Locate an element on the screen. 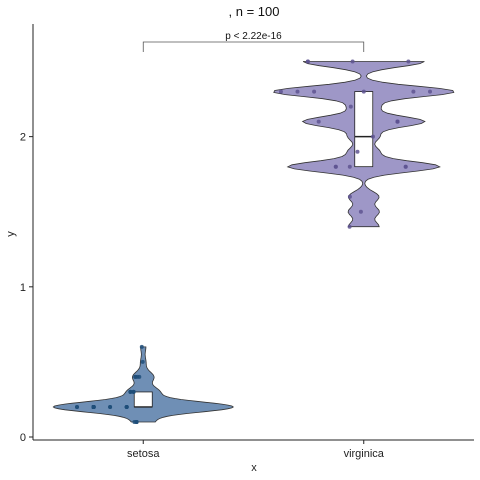 This screenshot has width=480, height=480. x-tick-label: setosa is located at coordinates (143, 454).